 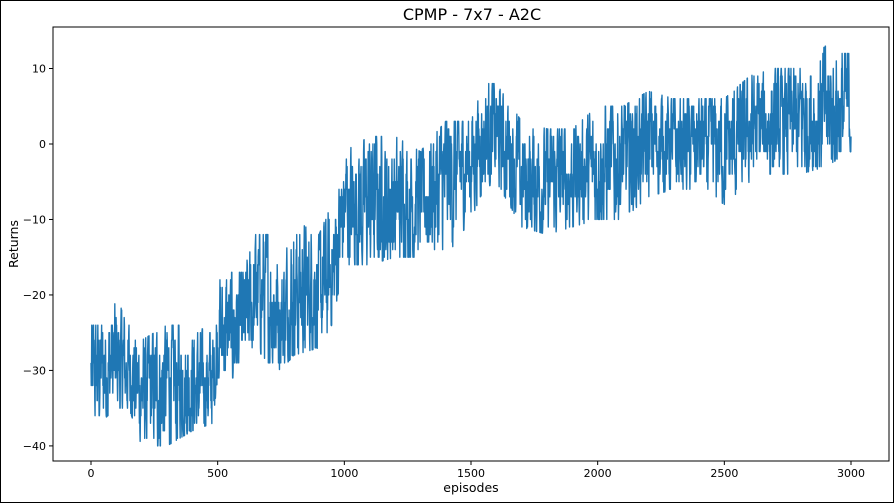 What do you see at coordinates (851, 473) in the screenshot?
I see `x-tick-label: 3000` at bounding box center [851, 473].